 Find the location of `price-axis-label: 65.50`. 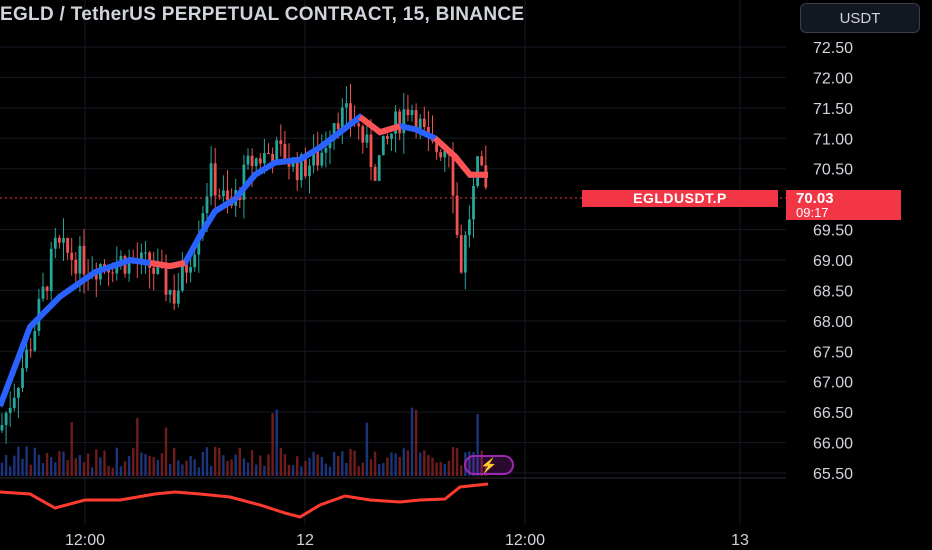

price-axis-label: 65.50 is located at coordinates (833, 474).